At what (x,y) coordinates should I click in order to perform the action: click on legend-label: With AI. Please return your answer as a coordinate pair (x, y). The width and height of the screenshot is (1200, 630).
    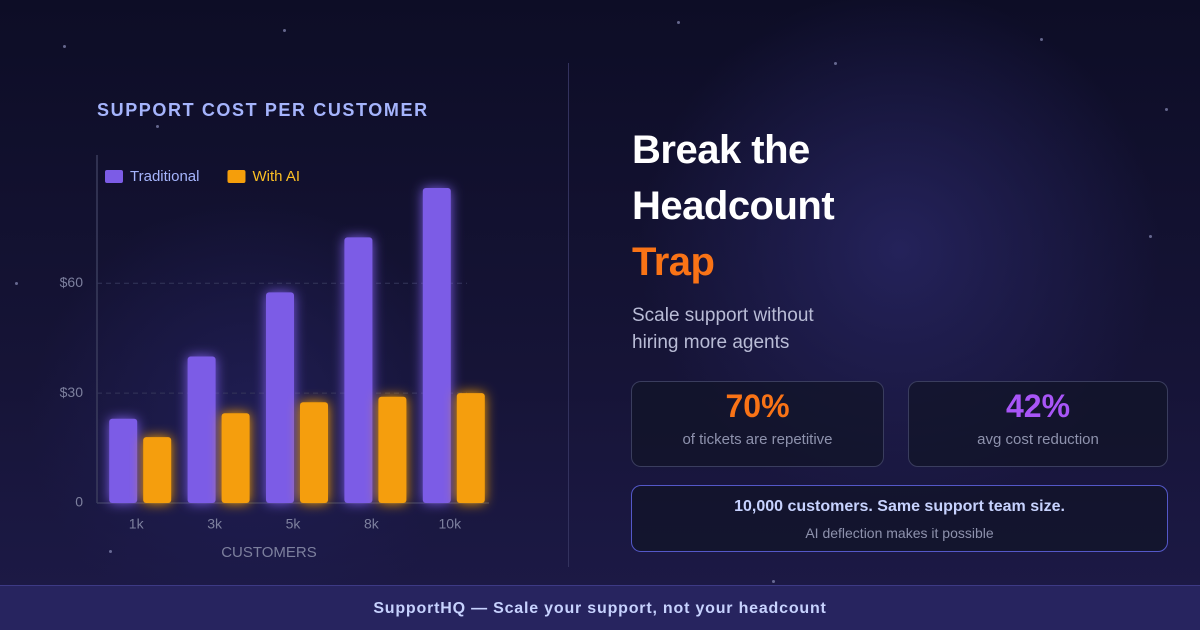
    Looking at the image, I should click on (276, 176).